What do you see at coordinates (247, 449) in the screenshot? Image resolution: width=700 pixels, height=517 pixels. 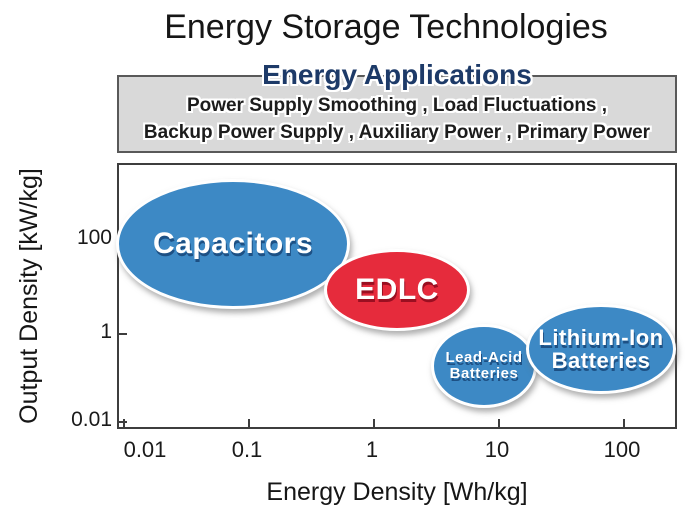 I see `x-tick-label-0.1: 0.1` at bounding box center [247, 449].